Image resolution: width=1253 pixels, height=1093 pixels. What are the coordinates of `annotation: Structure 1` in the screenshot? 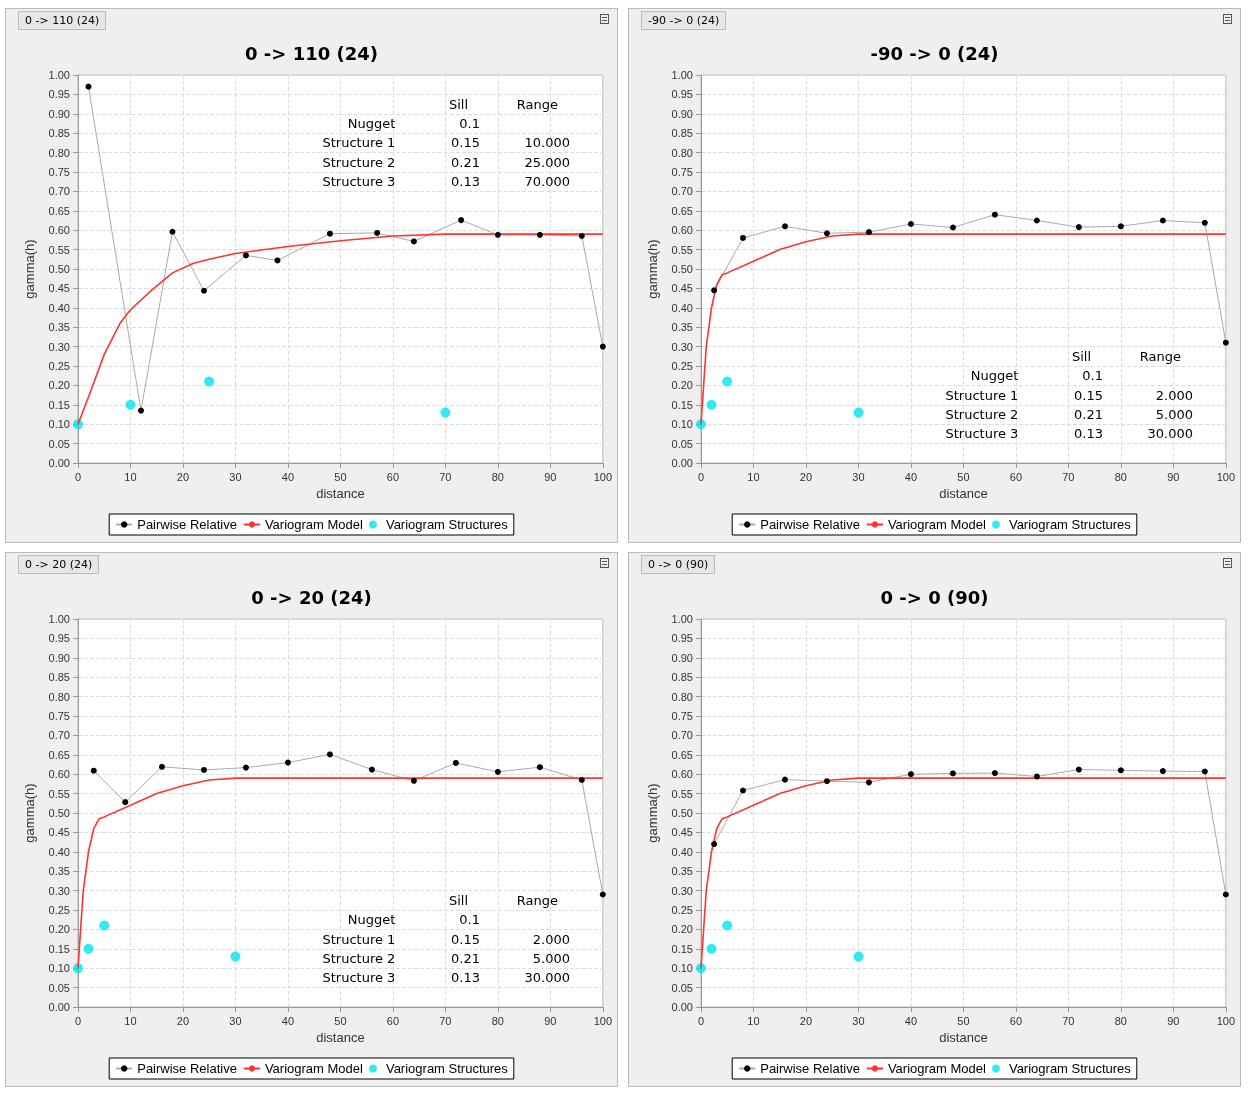 It's located at (359, 939).